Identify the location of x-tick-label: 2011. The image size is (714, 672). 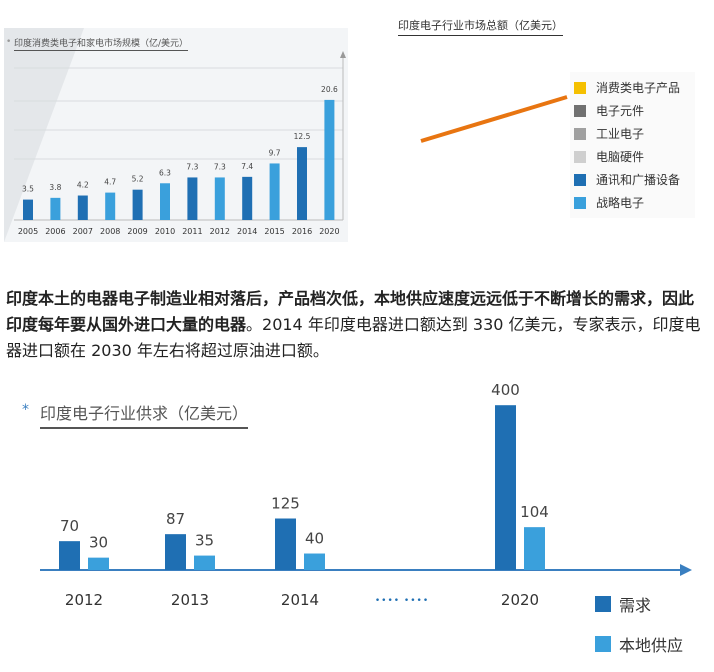
(192, 231).